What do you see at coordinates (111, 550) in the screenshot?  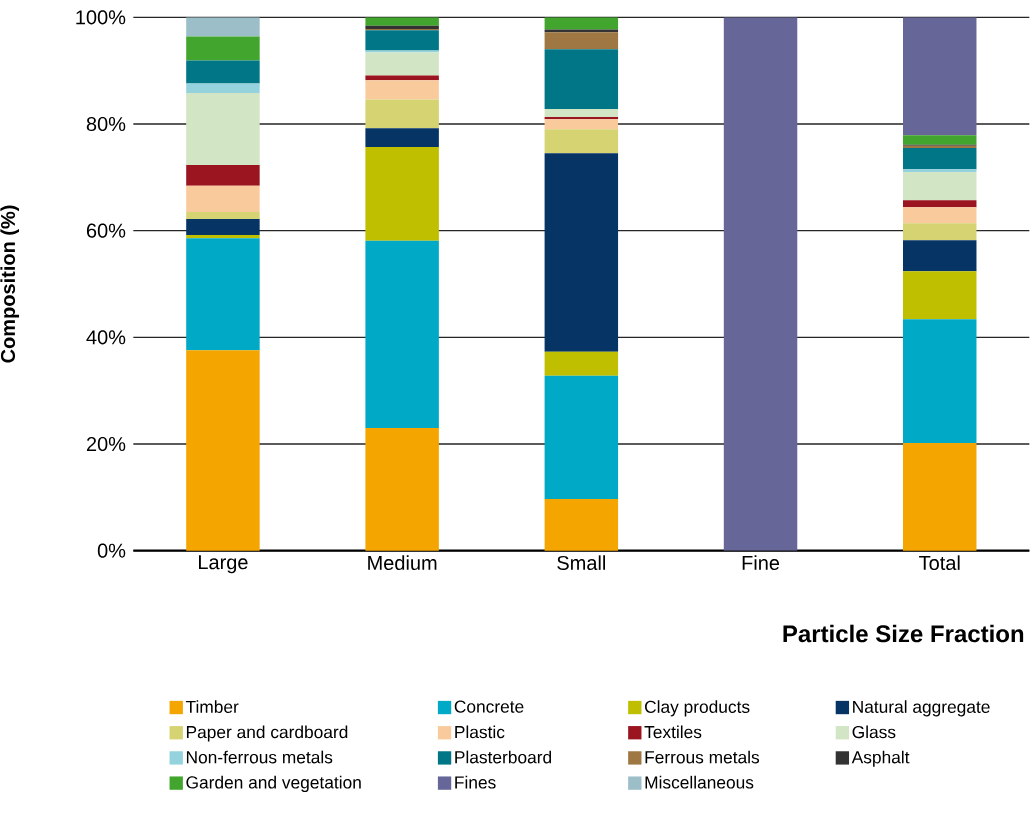 I see `y-tick-label: 0%` at bounding box center [111, 550].